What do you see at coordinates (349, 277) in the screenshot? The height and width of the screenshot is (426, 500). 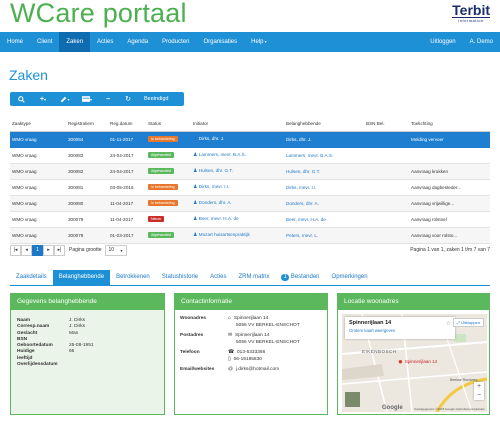 I see `tab-opmerkingen: Opmerkingen` at bounding box center [349, 277].